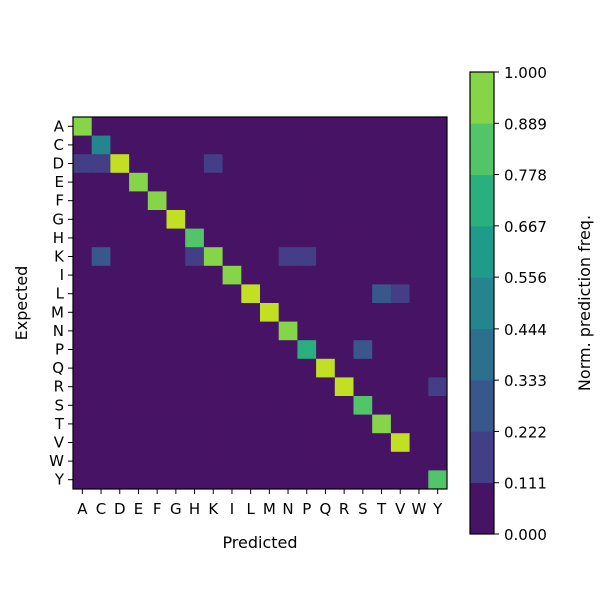 The image size is (600, 600). What do you see at coordinates (58, 368) in the screenshot?
I see `y-tick-label: Q` at bounding box center [58, 368].